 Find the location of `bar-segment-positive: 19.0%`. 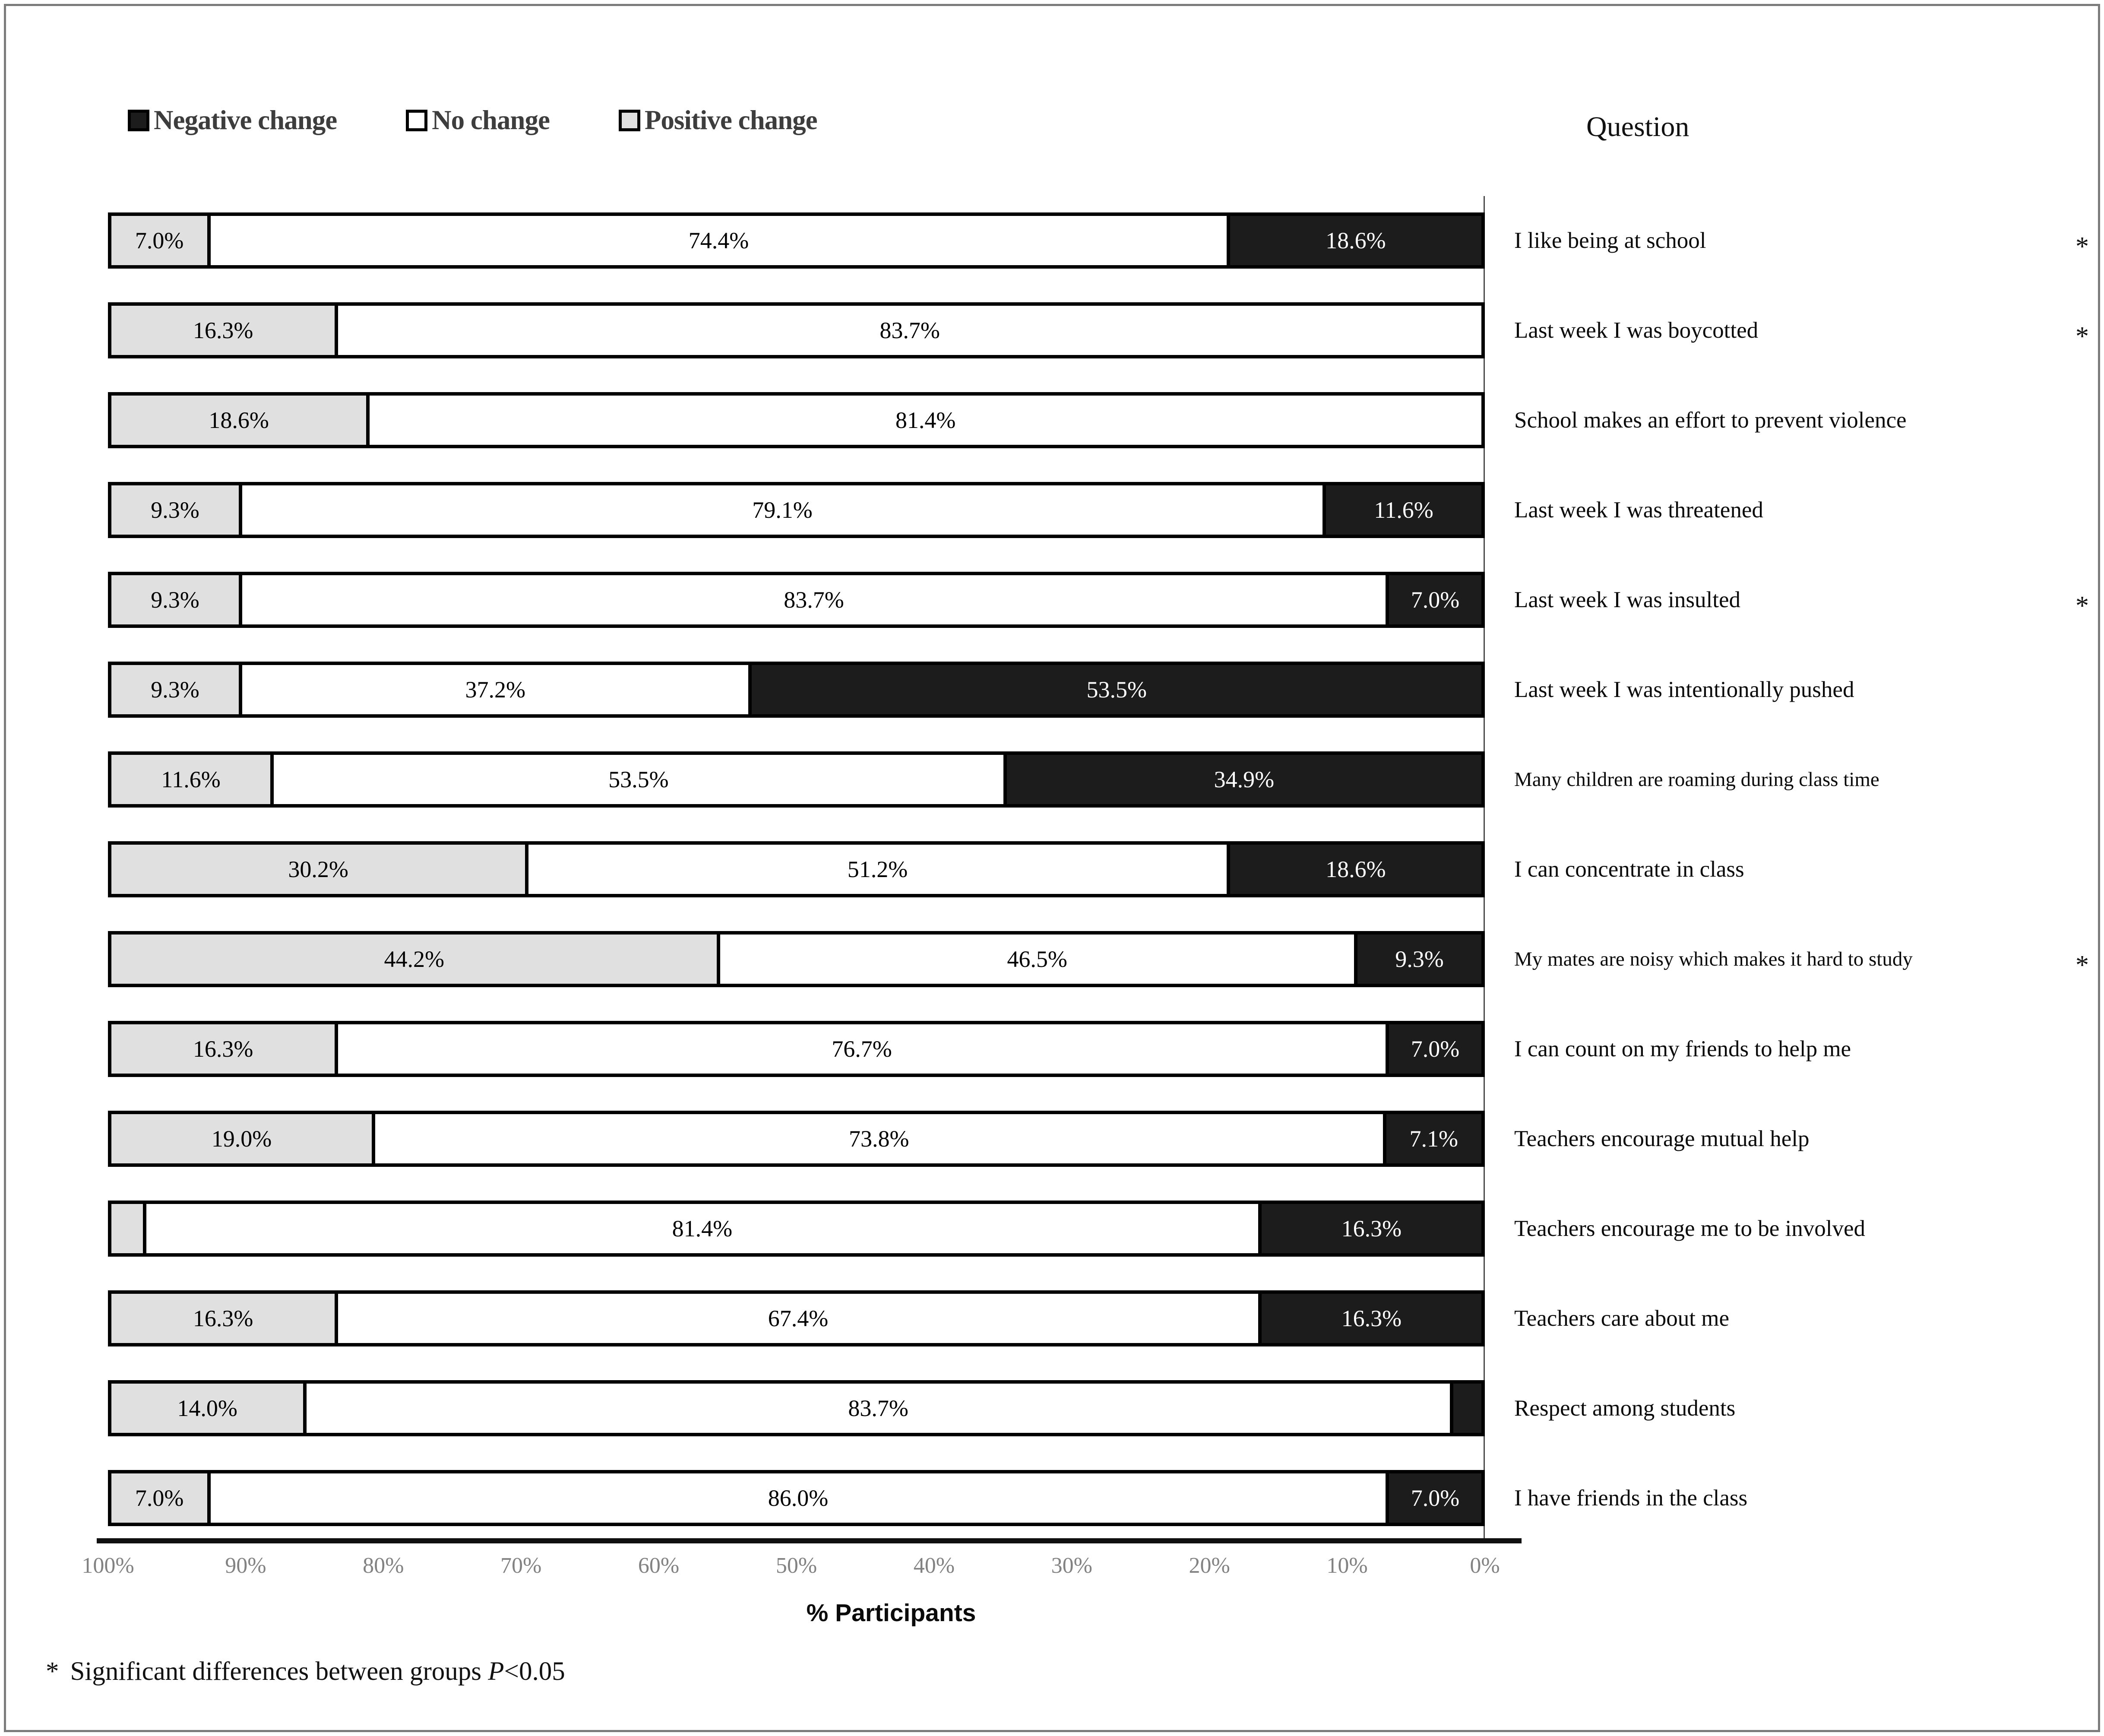

bar-segment-positive: 19.0% is located at coordinates (242, 1138).